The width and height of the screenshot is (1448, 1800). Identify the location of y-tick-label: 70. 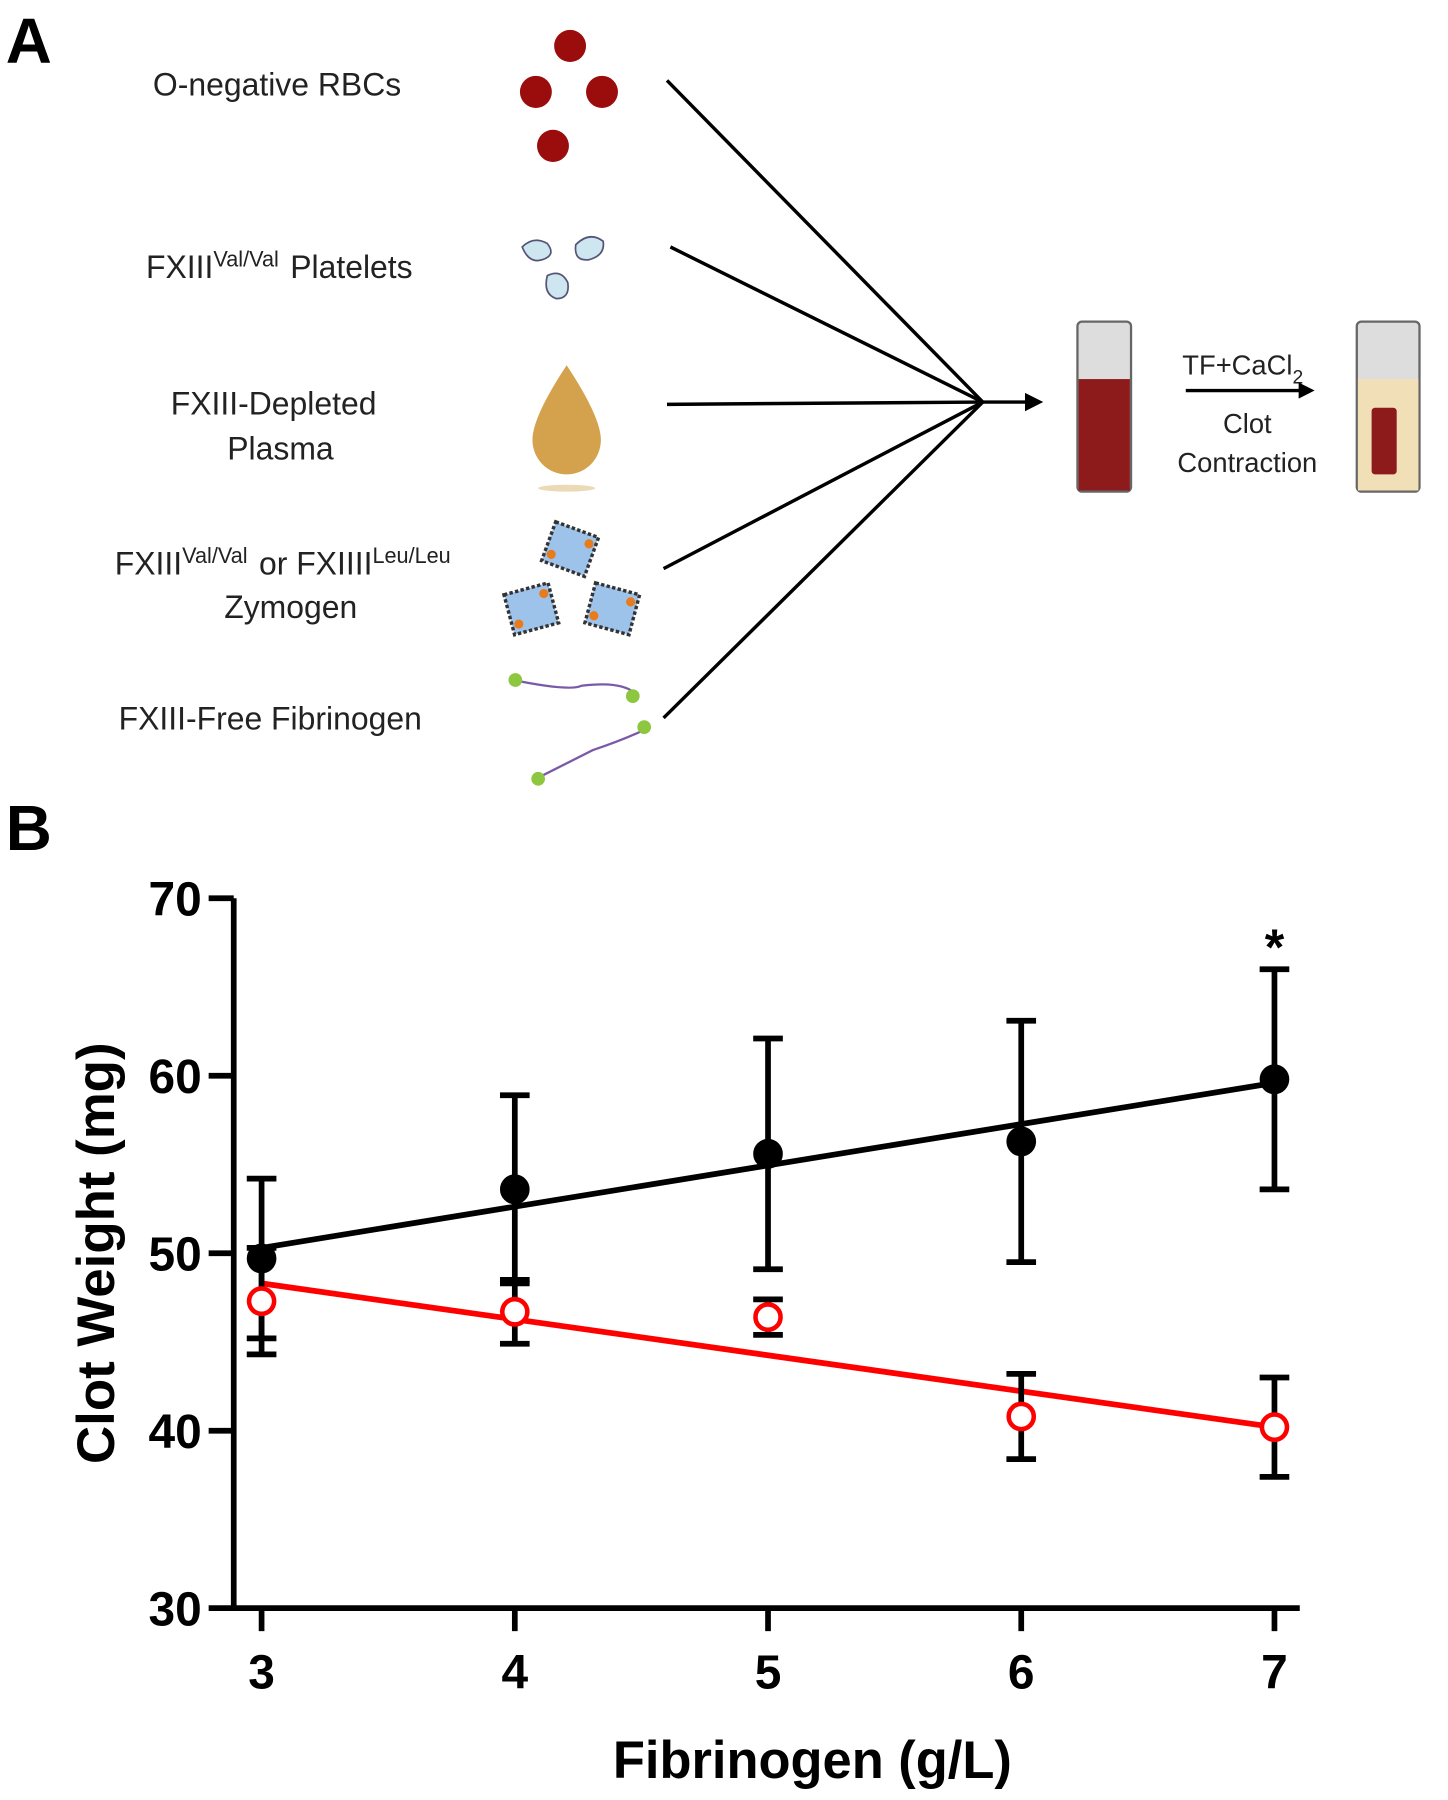
(175, 899).